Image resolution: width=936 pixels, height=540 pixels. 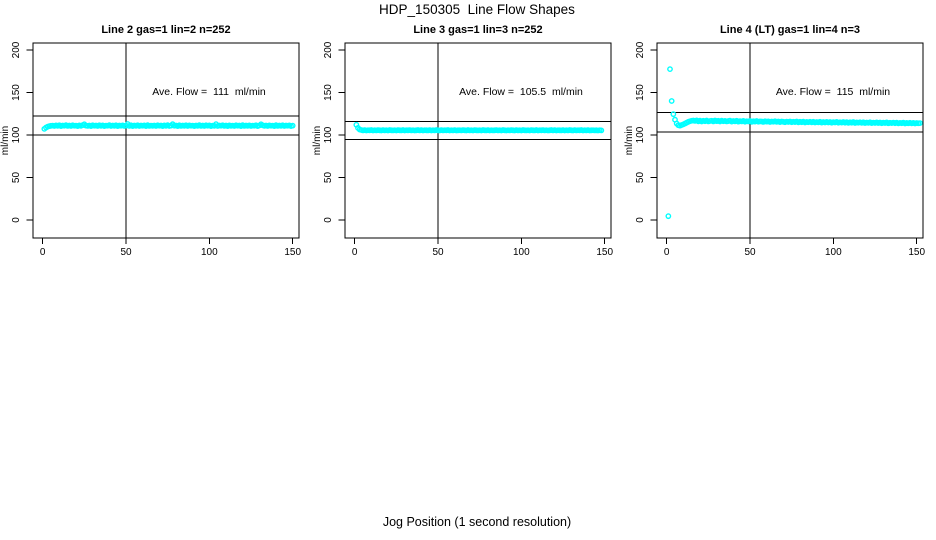 I want to click on page-title: HDP_150305 Line Flow Shapes, so click(x=477, y=9).